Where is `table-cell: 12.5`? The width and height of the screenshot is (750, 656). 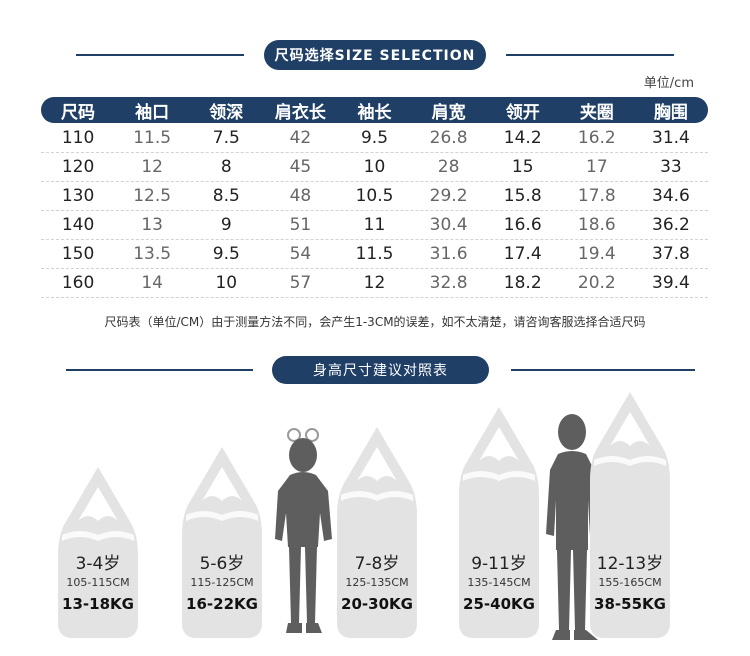
table-cell: 12.5 is located at coordinates (152, 196).